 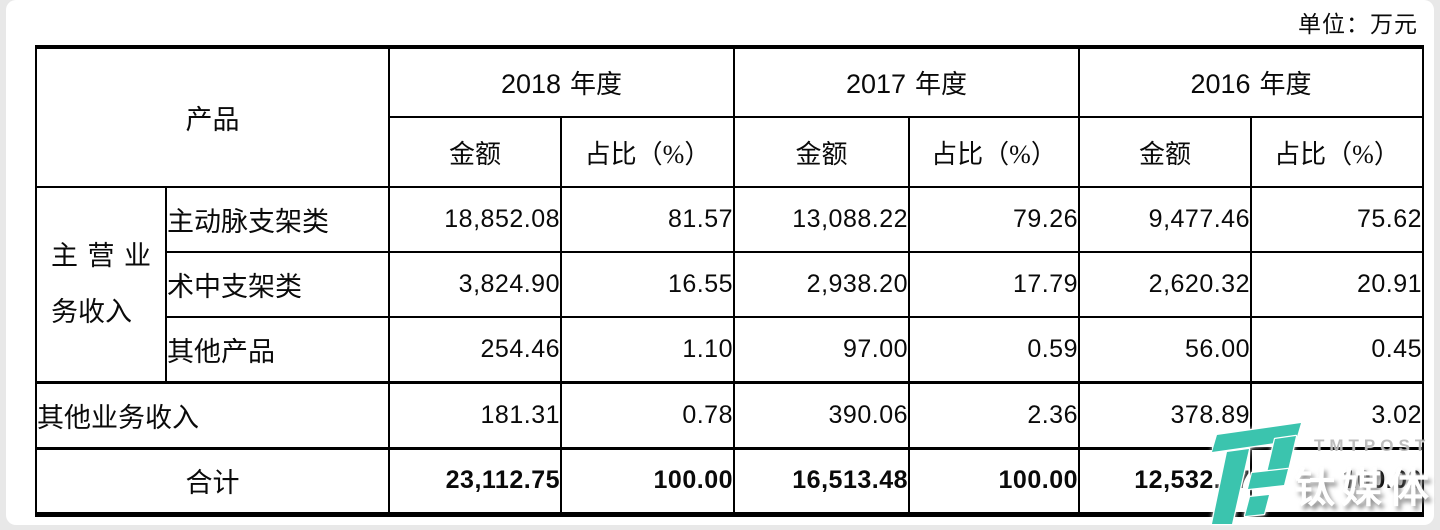 What do you see at coordinates (647, 349) in the screenshot?
I see `cell-2018-ratio: 1.10` at bounding box center [647, 349].